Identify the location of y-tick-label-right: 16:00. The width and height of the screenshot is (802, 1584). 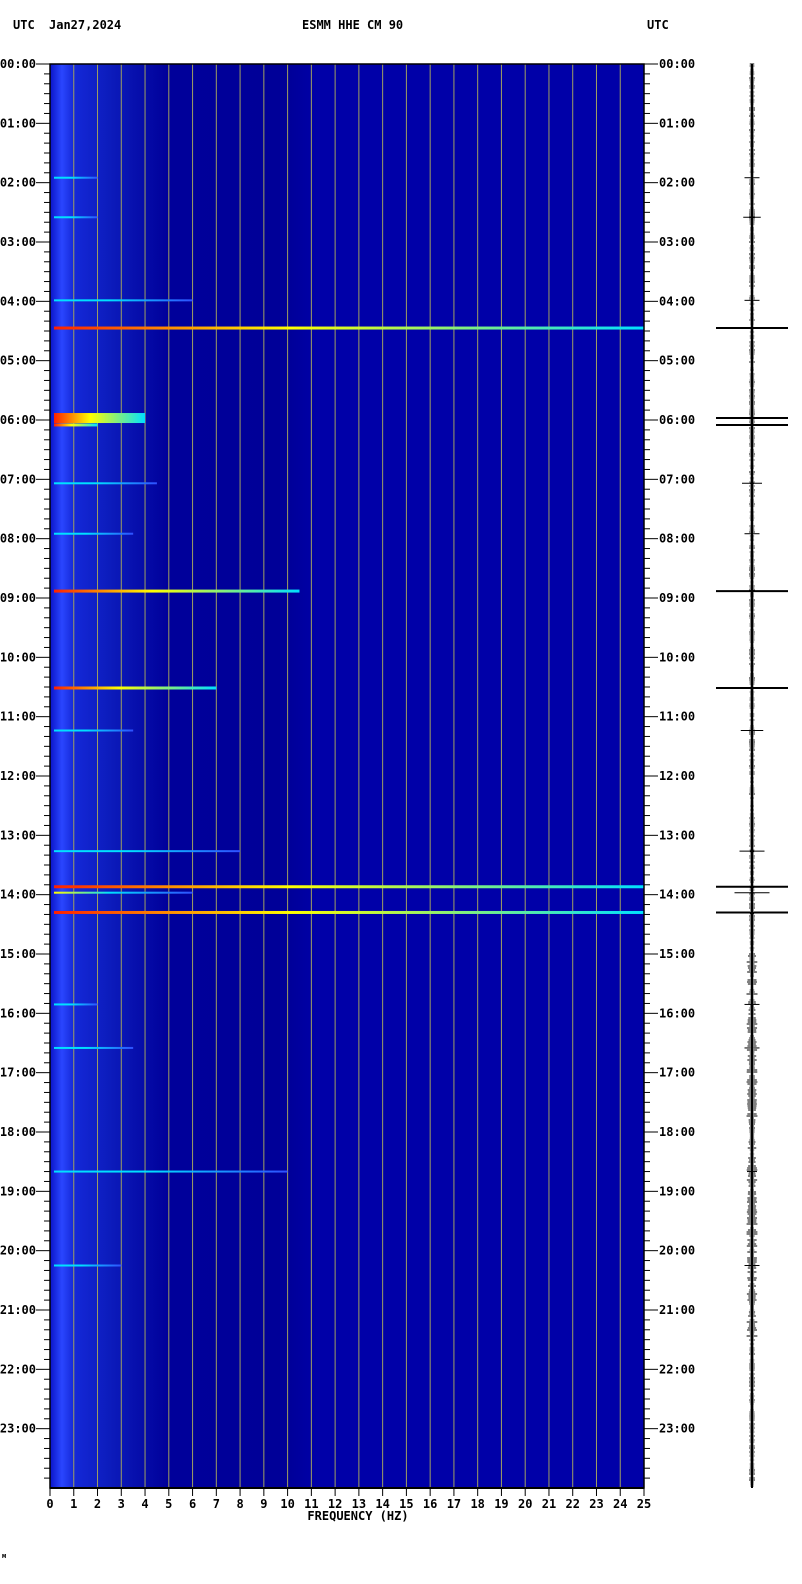
(677, 1013).